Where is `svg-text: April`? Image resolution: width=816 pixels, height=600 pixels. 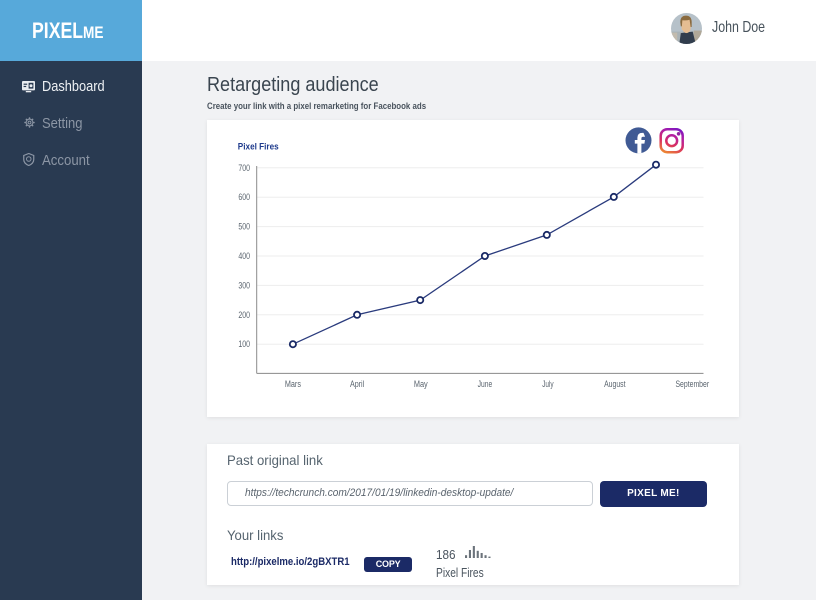 svg-text: April is located at coordinates (356, 384).